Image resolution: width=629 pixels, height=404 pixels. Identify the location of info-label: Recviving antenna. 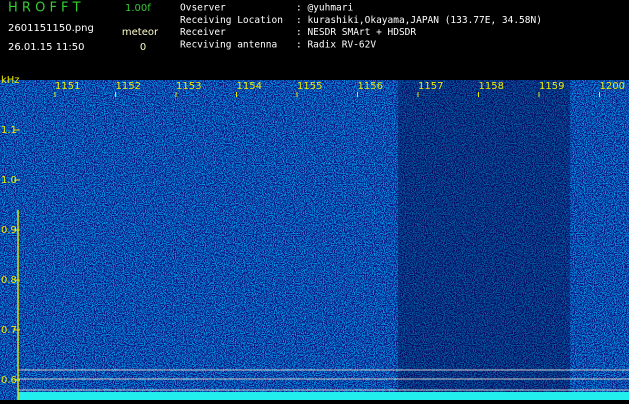
(228, 44).